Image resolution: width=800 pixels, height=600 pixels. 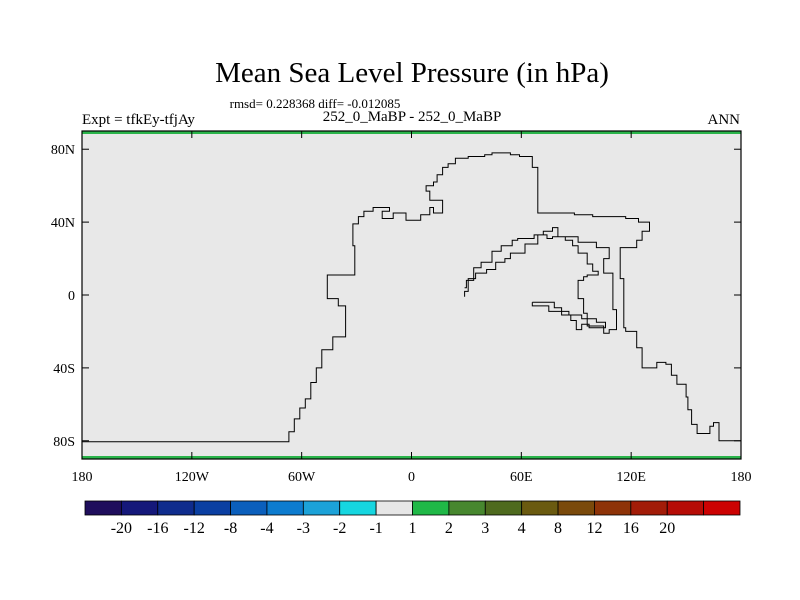 What do you see at coordinates (724, 120) in the screenshot?
I see `season-label: ANN` at bounding box center [724, 120].